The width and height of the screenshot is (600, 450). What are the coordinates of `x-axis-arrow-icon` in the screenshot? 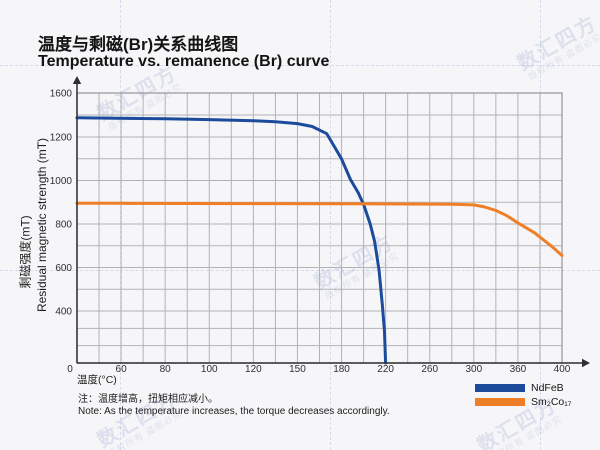 It's located at (586, 363).